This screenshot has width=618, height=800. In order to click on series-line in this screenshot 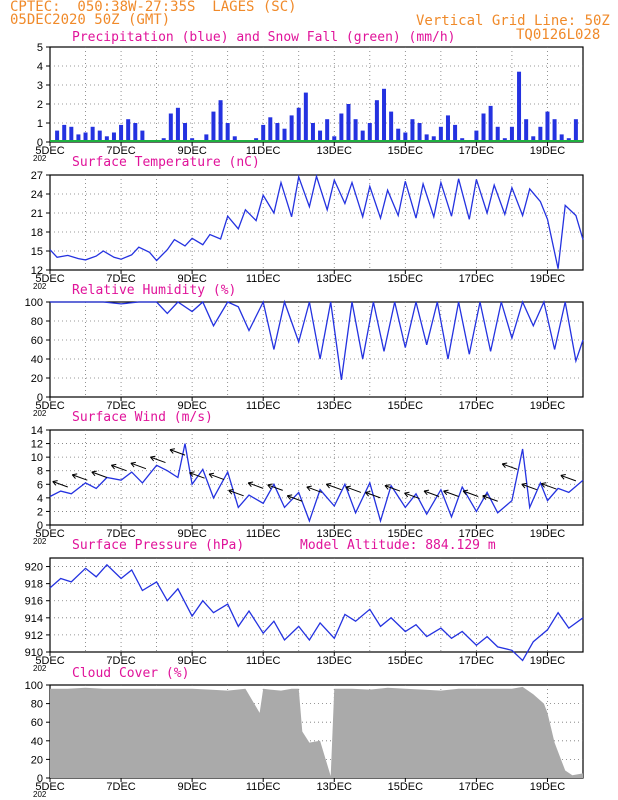, I will do `click(316, 612)`.